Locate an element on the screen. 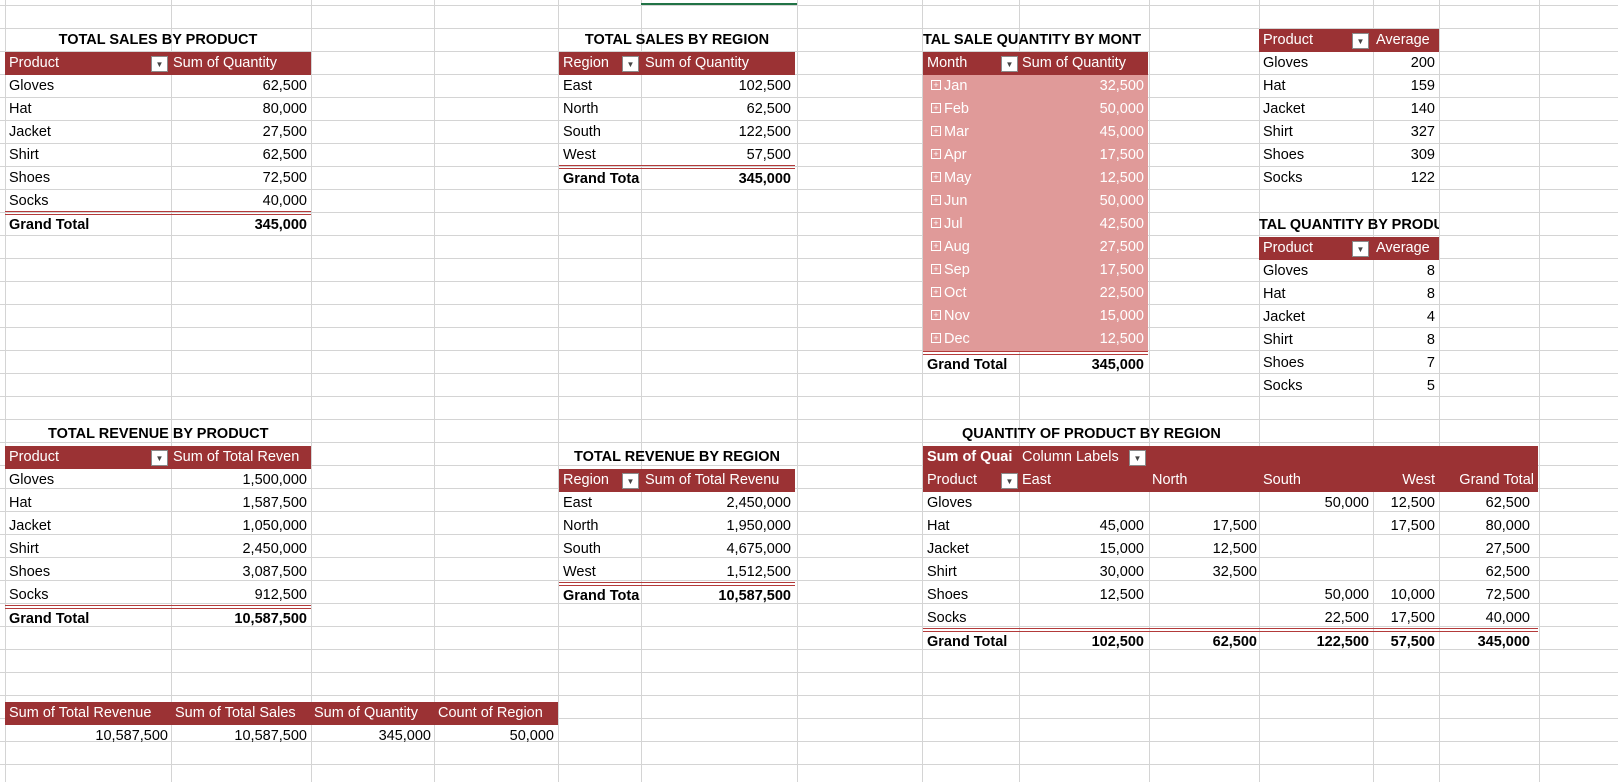 The height and width of the screenshot is (782, 1618). month-row-value: 17,500 is located at coordinates (1121, 155).